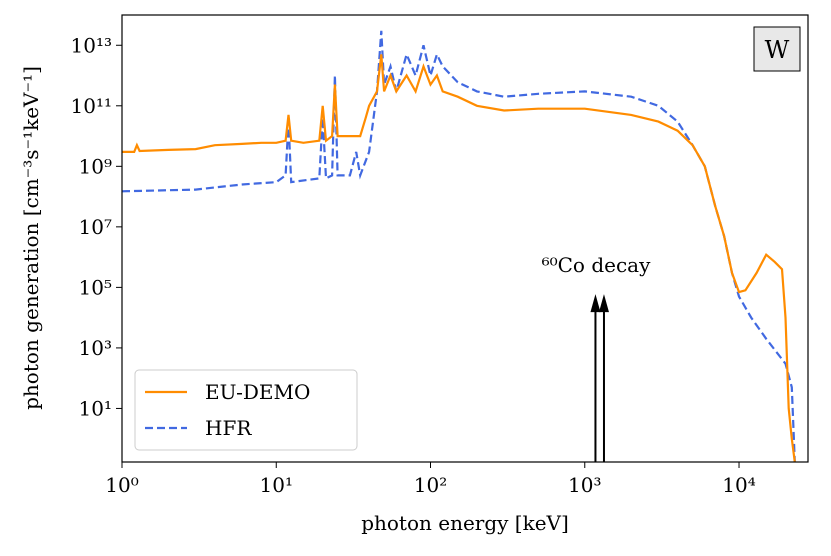 The width and height of the screenshot is (831, 556). What do you see at coordinates (91, 45) in the screenshot?
I see `y-tick-label: 10¹³` at bounding box center [91, 45].